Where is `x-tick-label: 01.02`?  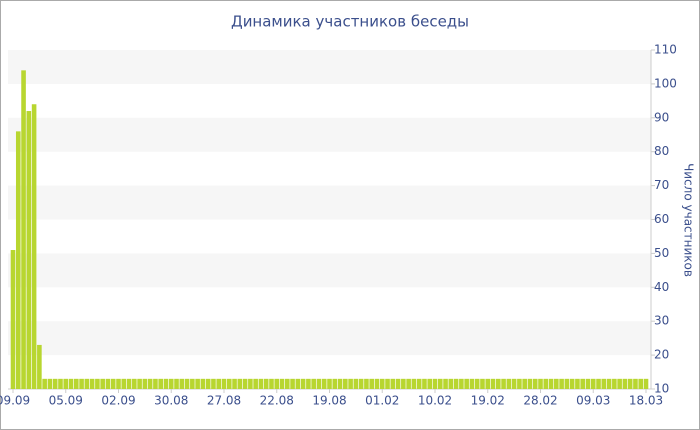
x-tick-label: 01.02 is located at coordinates (382, 401).